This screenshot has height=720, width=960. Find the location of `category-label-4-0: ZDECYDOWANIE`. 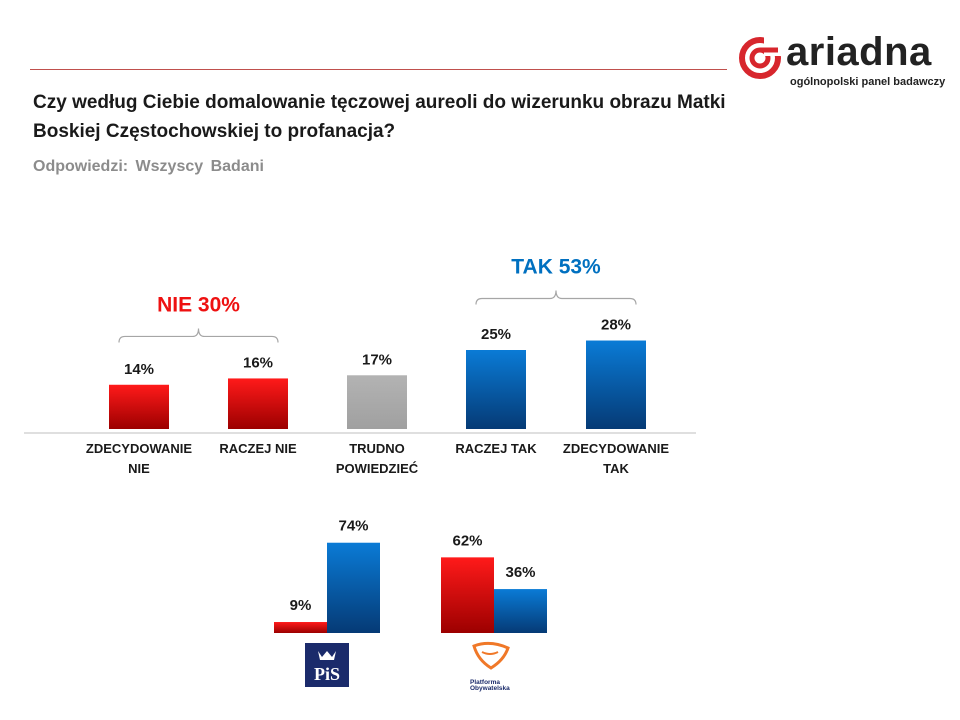

category-label-4-0: ZDECYDOWANIE is located at coordinates (616, 448).